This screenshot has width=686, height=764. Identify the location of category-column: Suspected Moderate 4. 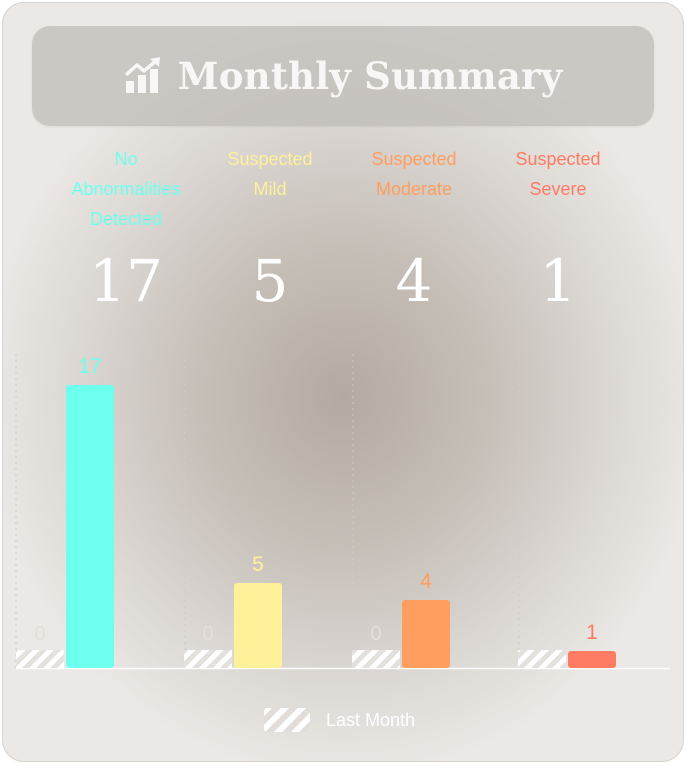
(414, 230).